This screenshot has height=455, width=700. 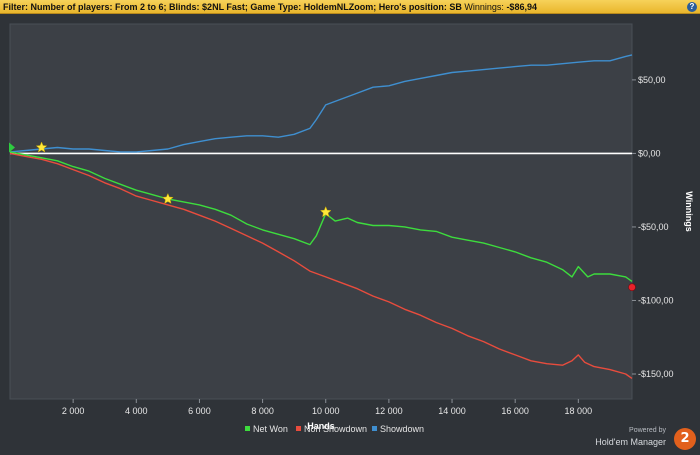 I want to click on x-tick-label: 2 000, so click(x=73, y=411).